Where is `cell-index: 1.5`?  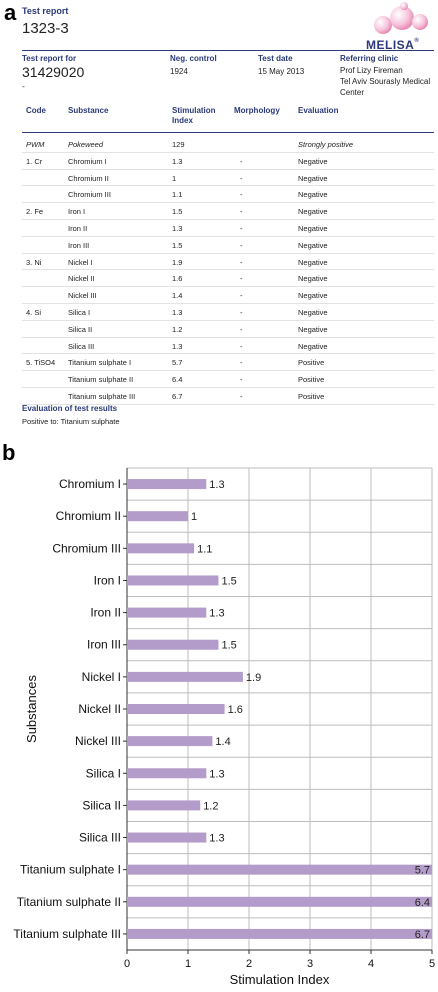 cell-index: 1.5 is located at coordinates (177, 245).